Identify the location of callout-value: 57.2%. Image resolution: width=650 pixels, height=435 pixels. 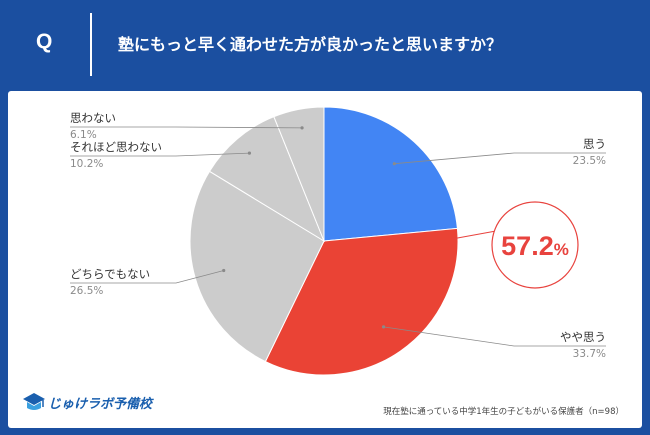
(535, 246).